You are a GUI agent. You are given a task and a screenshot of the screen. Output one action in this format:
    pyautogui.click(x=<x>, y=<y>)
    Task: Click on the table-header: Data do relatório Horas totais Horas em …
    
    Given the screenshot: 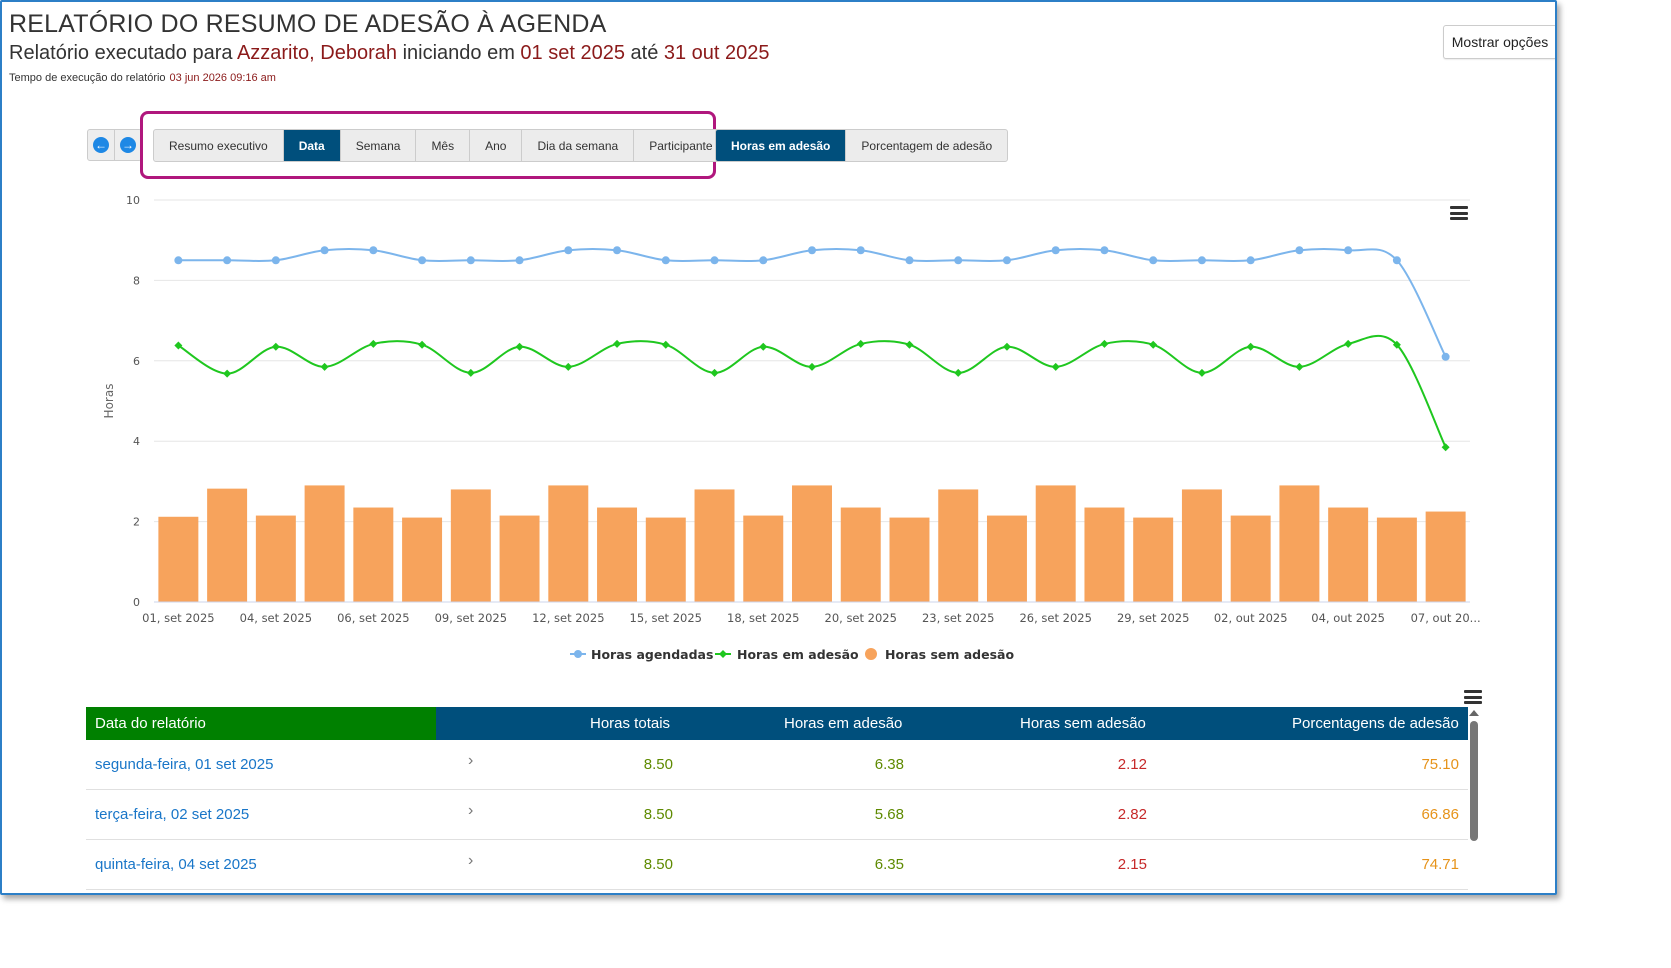 What is the action you would take?
    pyautogui.click(x=777, y=723)
    